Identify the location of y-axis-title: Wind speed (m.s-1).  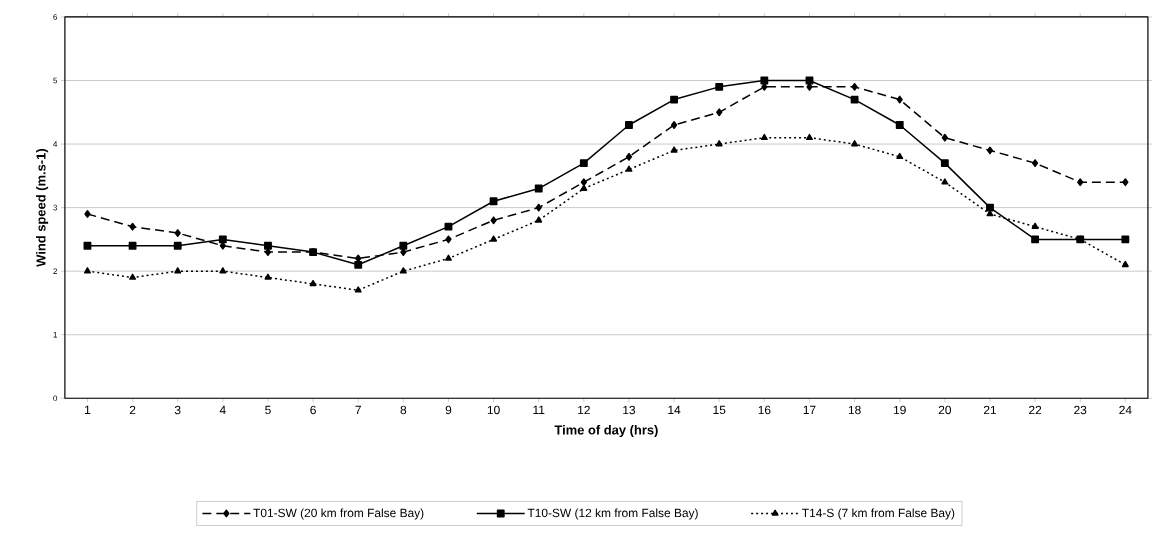
(42, 208).